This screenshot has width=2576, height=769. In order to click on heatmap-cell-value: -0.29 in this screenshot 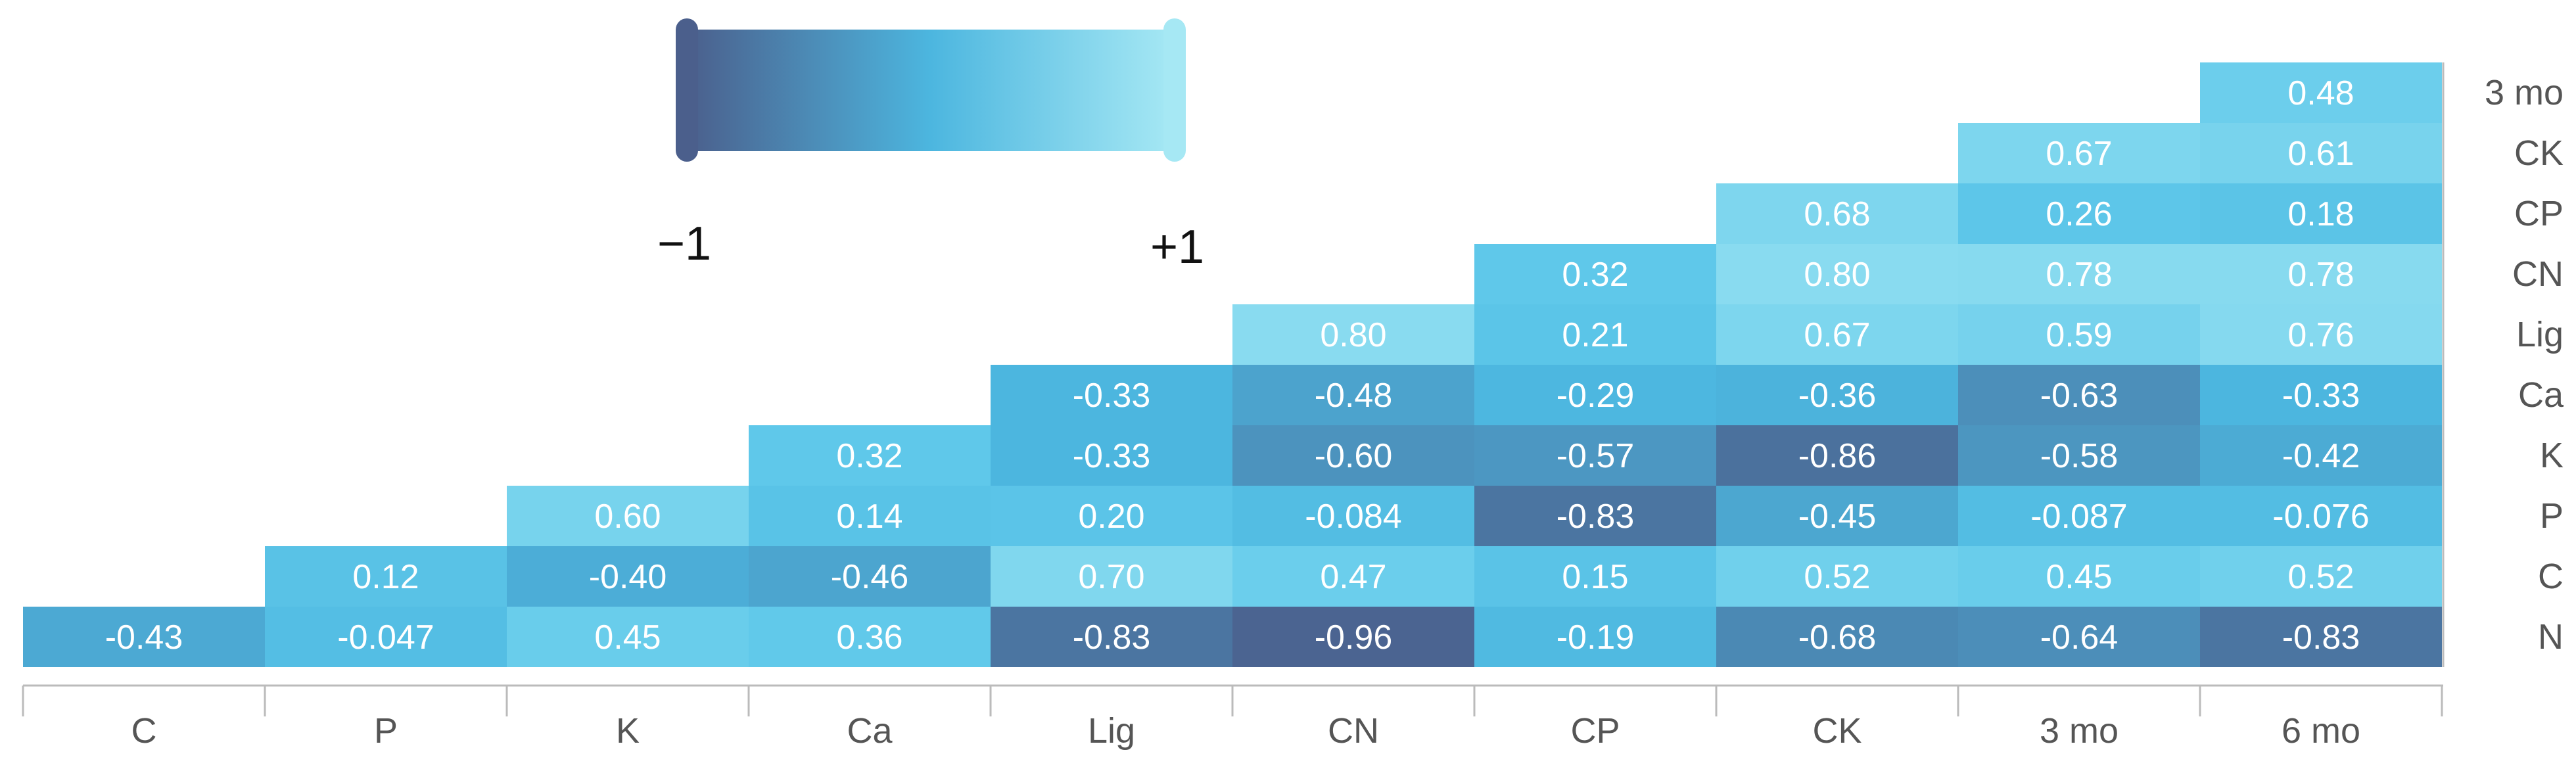, I will do `click(1596, 396)`.